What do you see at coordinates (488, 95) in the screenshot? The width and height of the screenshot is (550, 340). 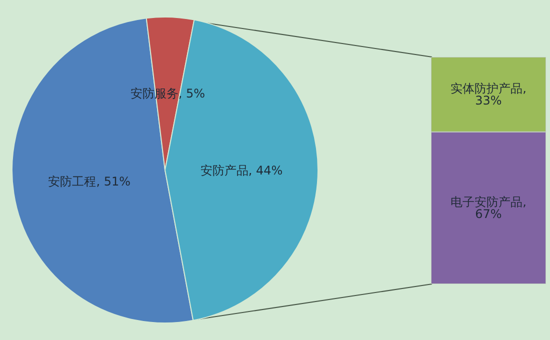 I see `data-label: 实体防护产品, 33%` at bounding box center [488, 95].